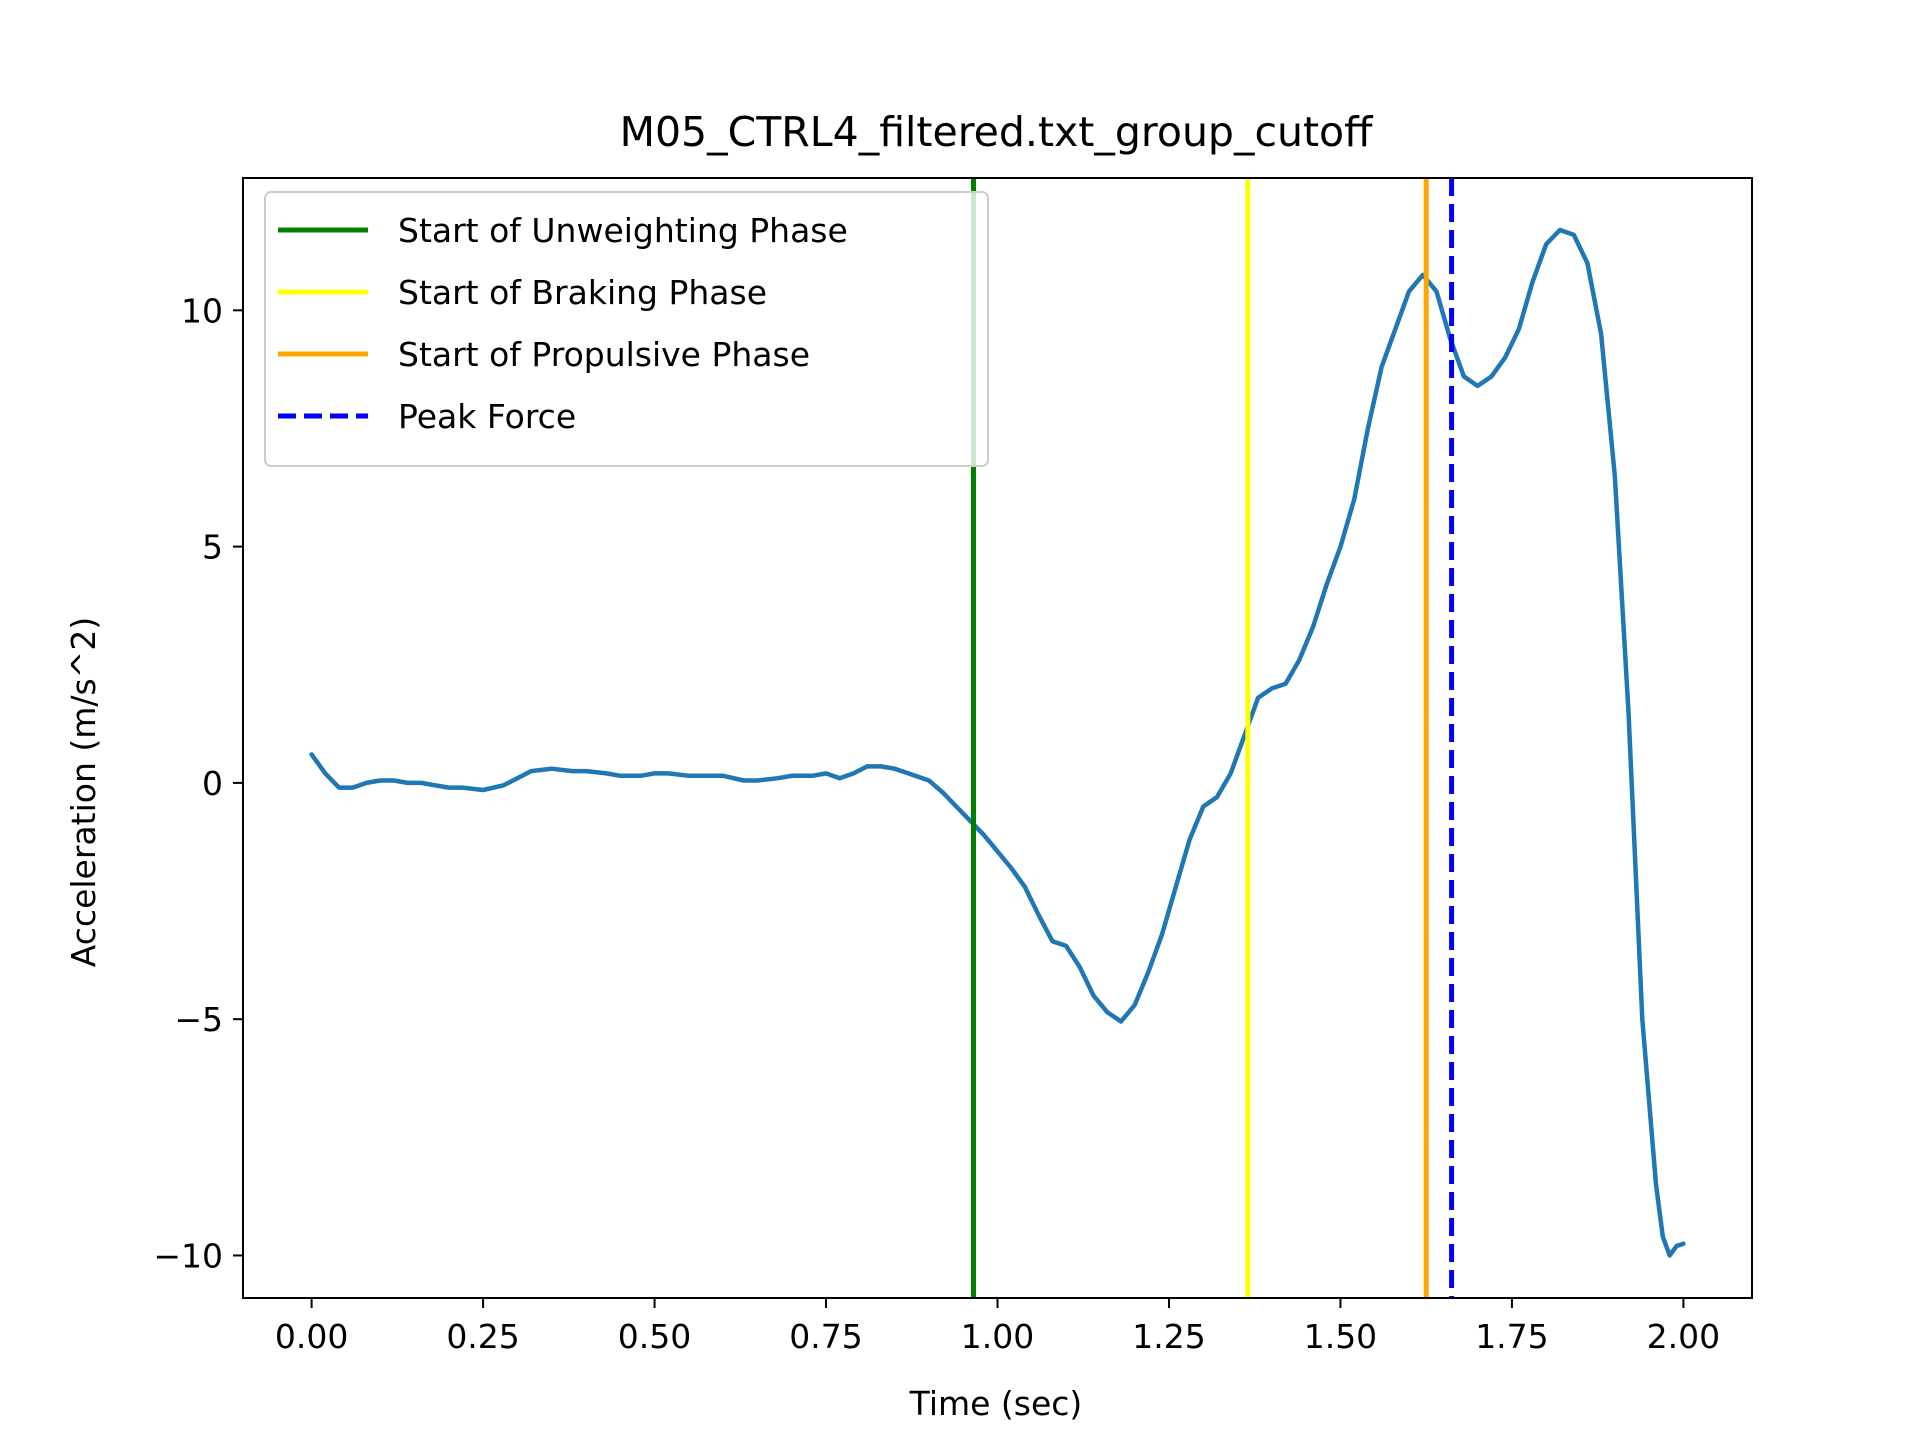 The width and height of the screenshot is (1920, 1440). I want to click on legend-box, so click(626, 329).